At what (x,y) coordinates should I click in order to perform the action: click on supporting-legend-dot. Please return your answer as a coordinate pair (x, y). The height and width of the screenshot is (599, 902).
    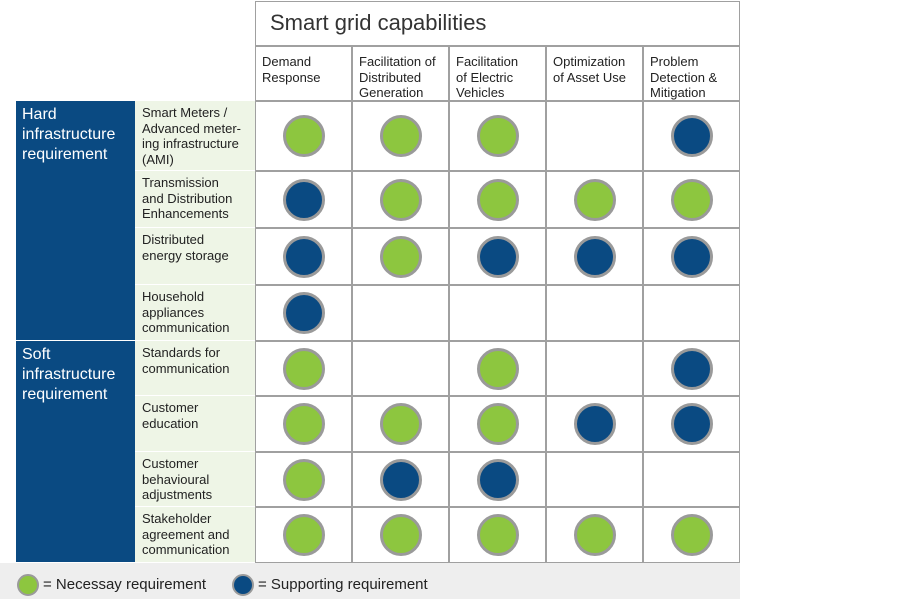
    Looking at the image, I should click on (243, 585).